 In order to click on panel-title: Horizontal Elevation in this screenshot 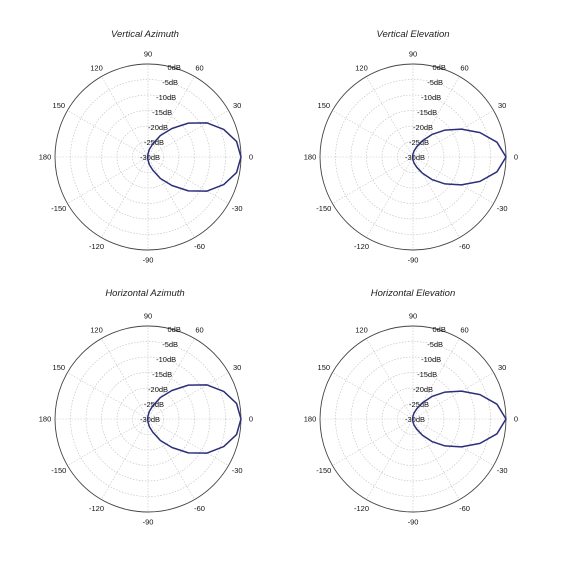, I will do `click(413, 293)`.